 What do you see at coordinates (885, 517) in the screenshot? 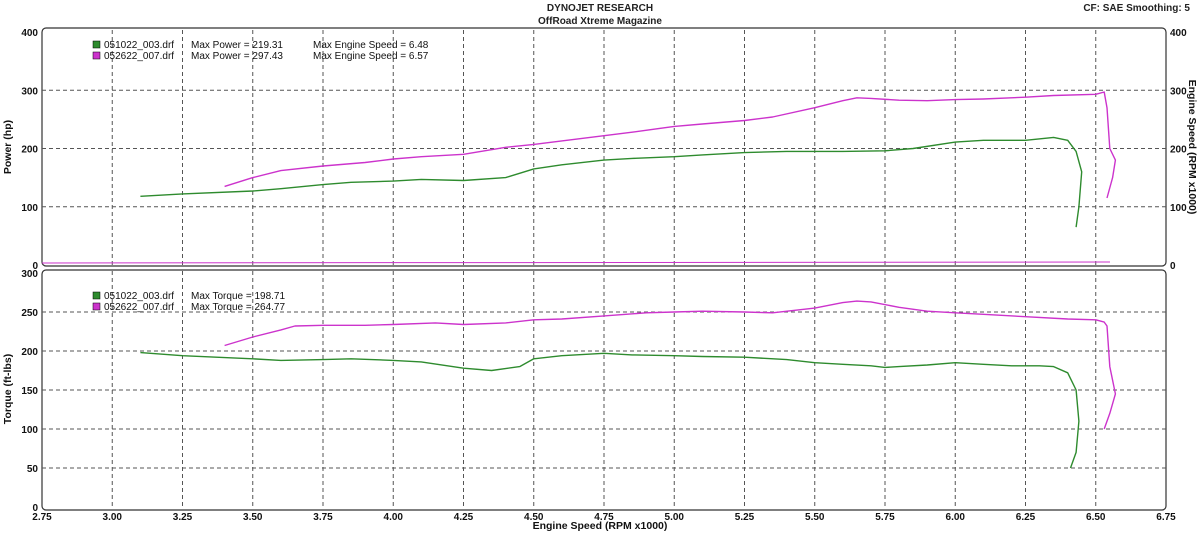
I see `x-tick-label: 5.75` at bounding box center [885, 517].